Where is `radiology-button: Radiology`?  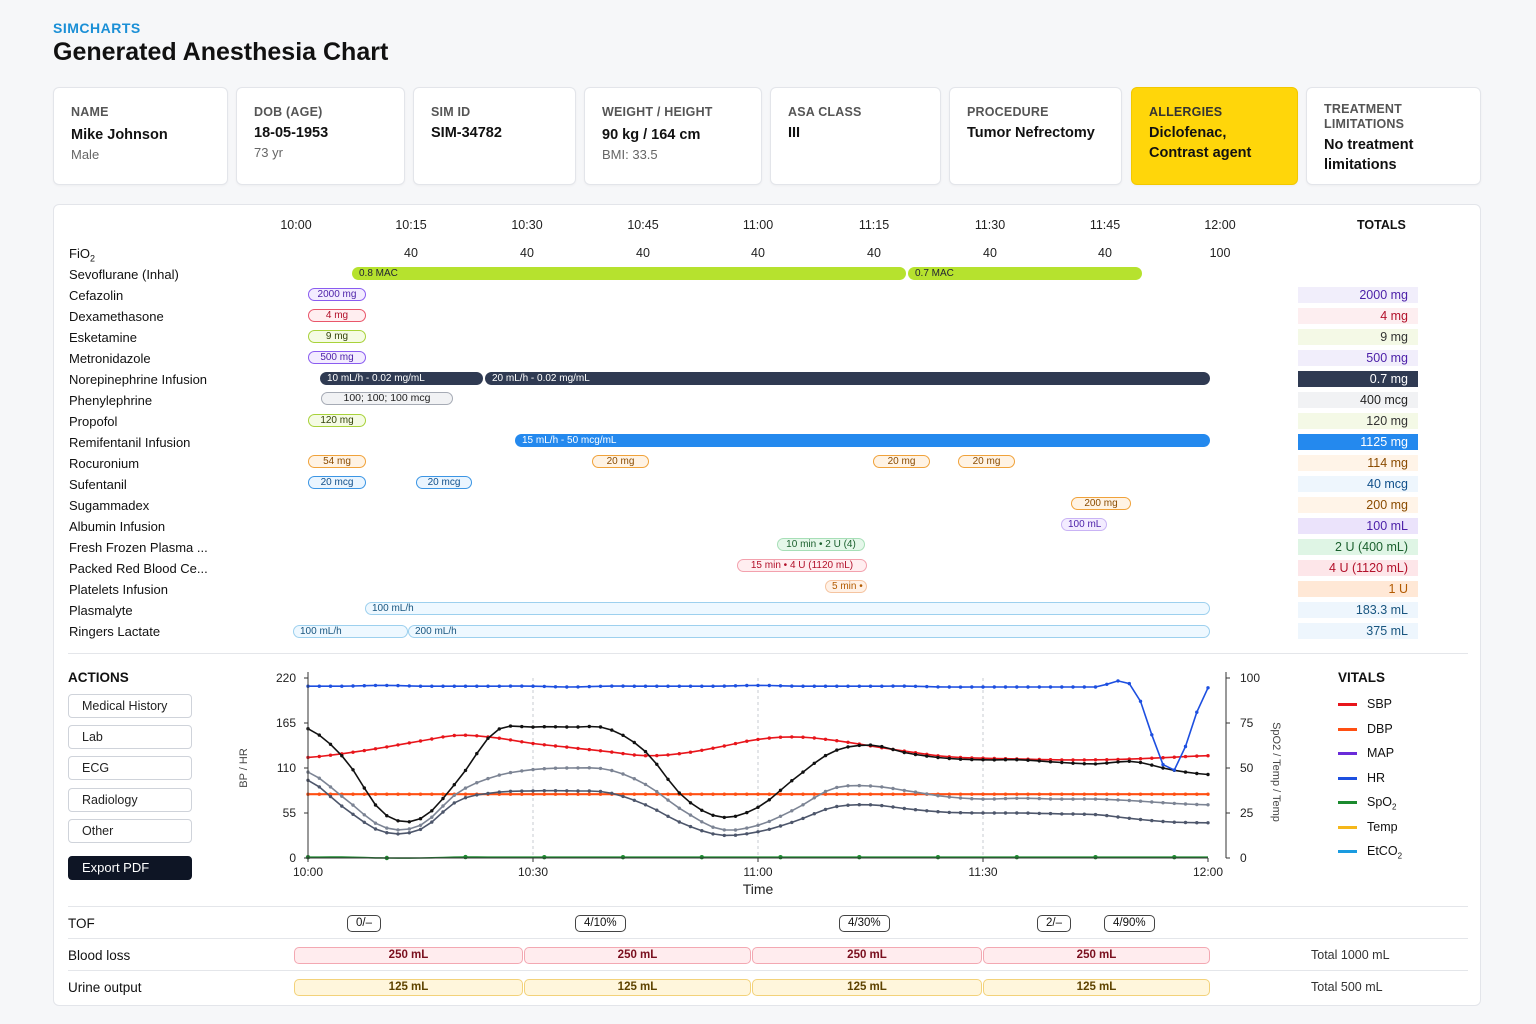 radiology-button: Radiology is located at coordinates (130, 800).